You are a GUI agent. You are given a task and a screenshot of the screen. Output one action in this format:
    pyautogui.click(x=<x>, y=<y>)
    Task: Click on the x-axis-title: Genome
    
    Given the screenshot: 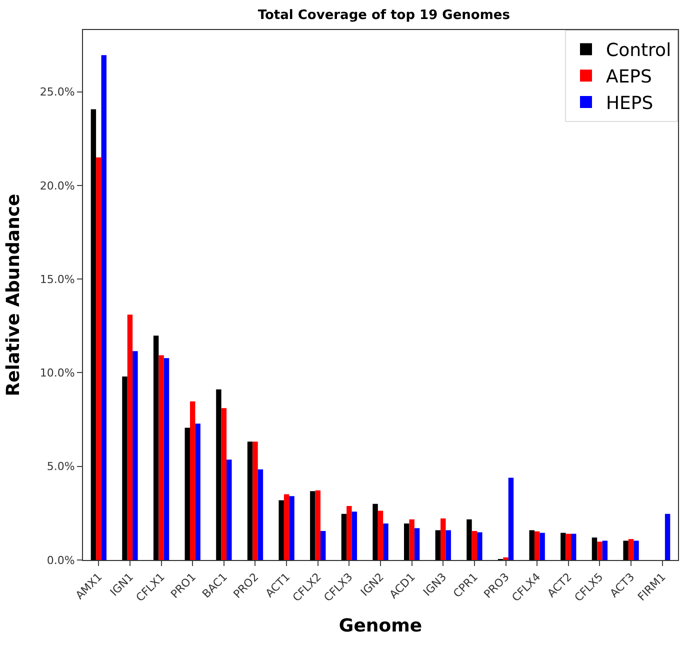 What is the action you would take?
    pyautogui.click(x=380, y=625)
    